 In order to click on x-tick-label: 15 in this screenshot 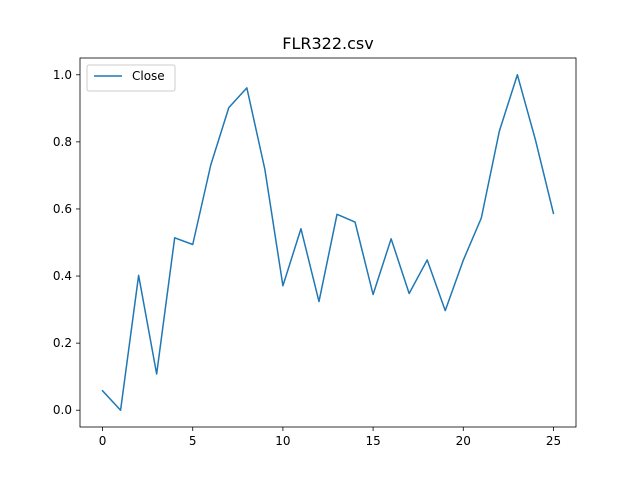, I will do `click(372, 441)`.